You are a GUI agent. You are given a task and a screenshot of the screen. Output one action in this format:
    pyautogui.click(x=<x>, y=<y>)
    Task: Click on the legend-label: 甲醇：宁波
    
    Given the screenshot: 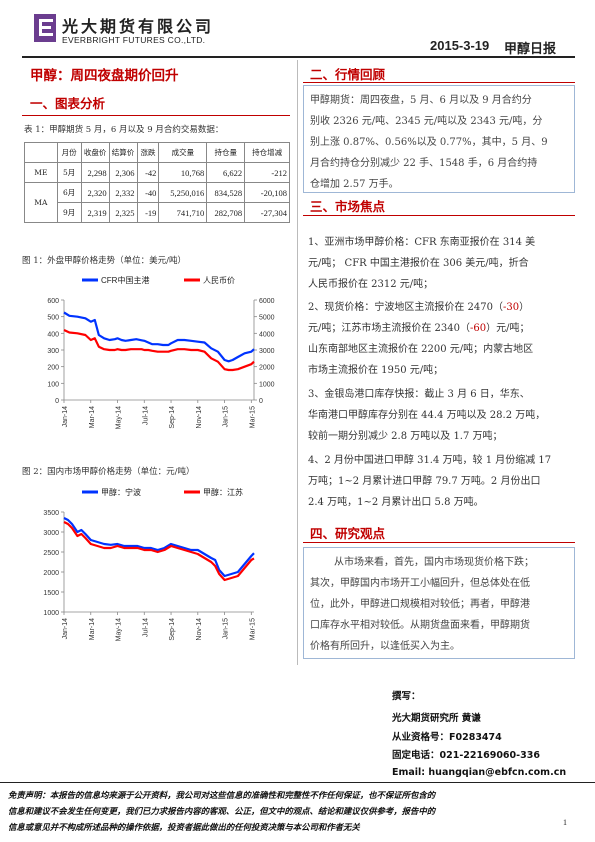 What is the action you would take?
    pyautogui.click(x=121, y=492)
    